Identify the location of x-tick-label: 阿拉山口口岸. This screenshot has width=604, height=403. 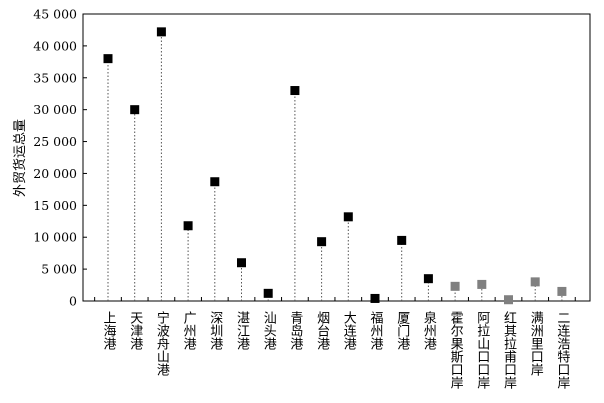
(482, 350).